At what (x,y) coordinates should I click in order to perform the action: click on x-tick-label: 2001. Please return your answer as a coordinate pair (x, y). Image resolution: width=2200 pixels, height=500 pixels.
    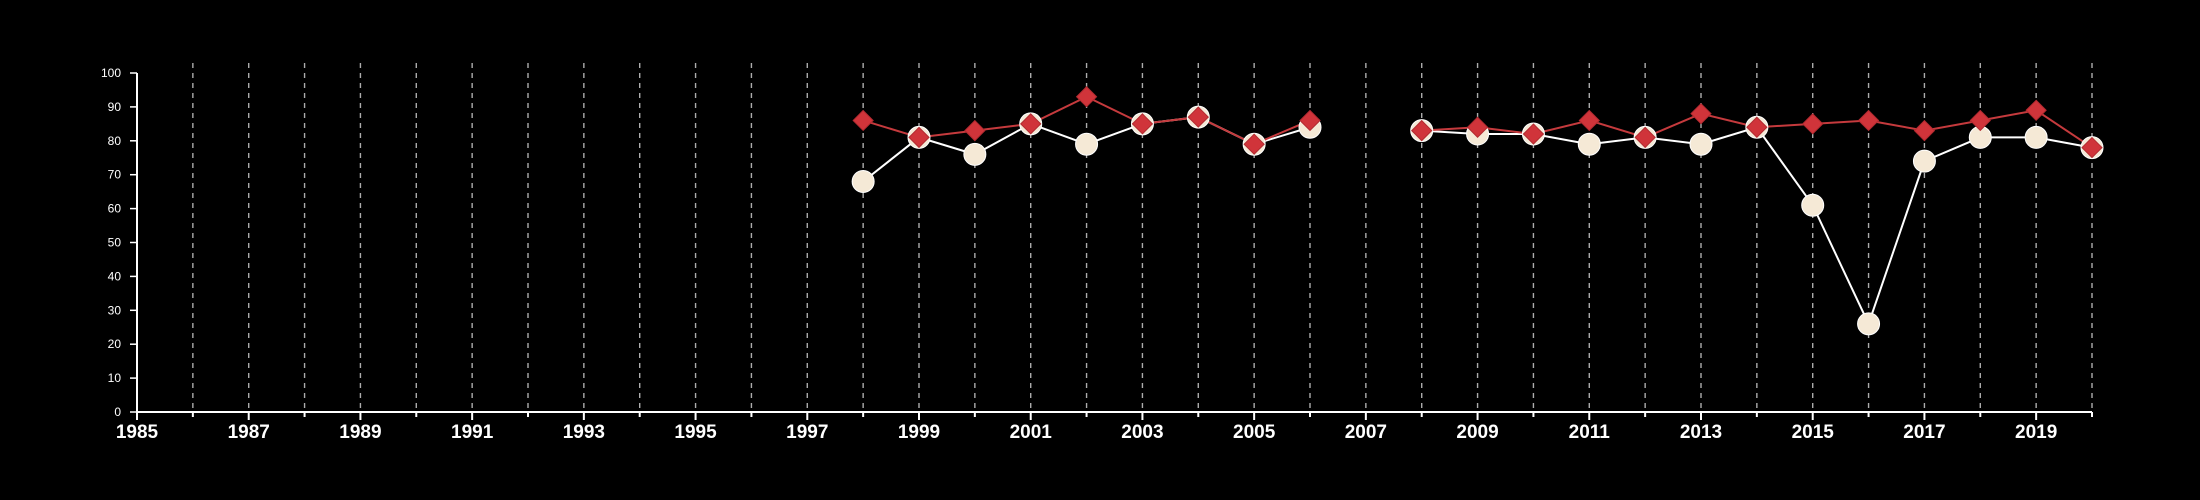
    Looking at the image, I should click on (1031, 432).